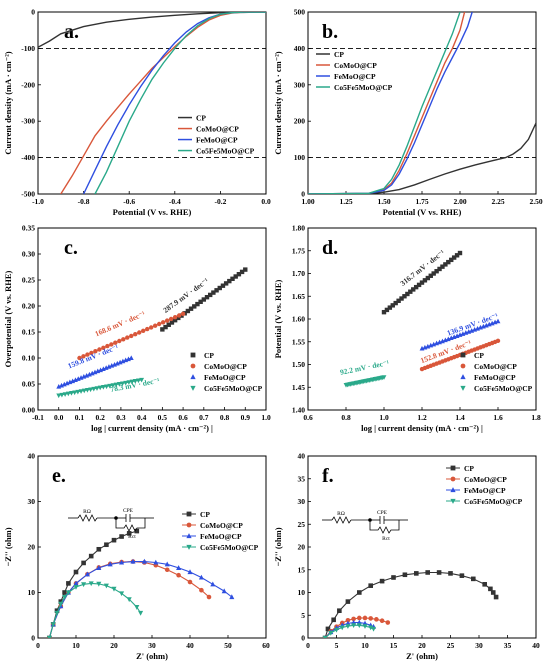 This screenshot has height=664, width=550. I want to click on y-axis-label: Overpotential (V vs. RHE), so click(8, 319).